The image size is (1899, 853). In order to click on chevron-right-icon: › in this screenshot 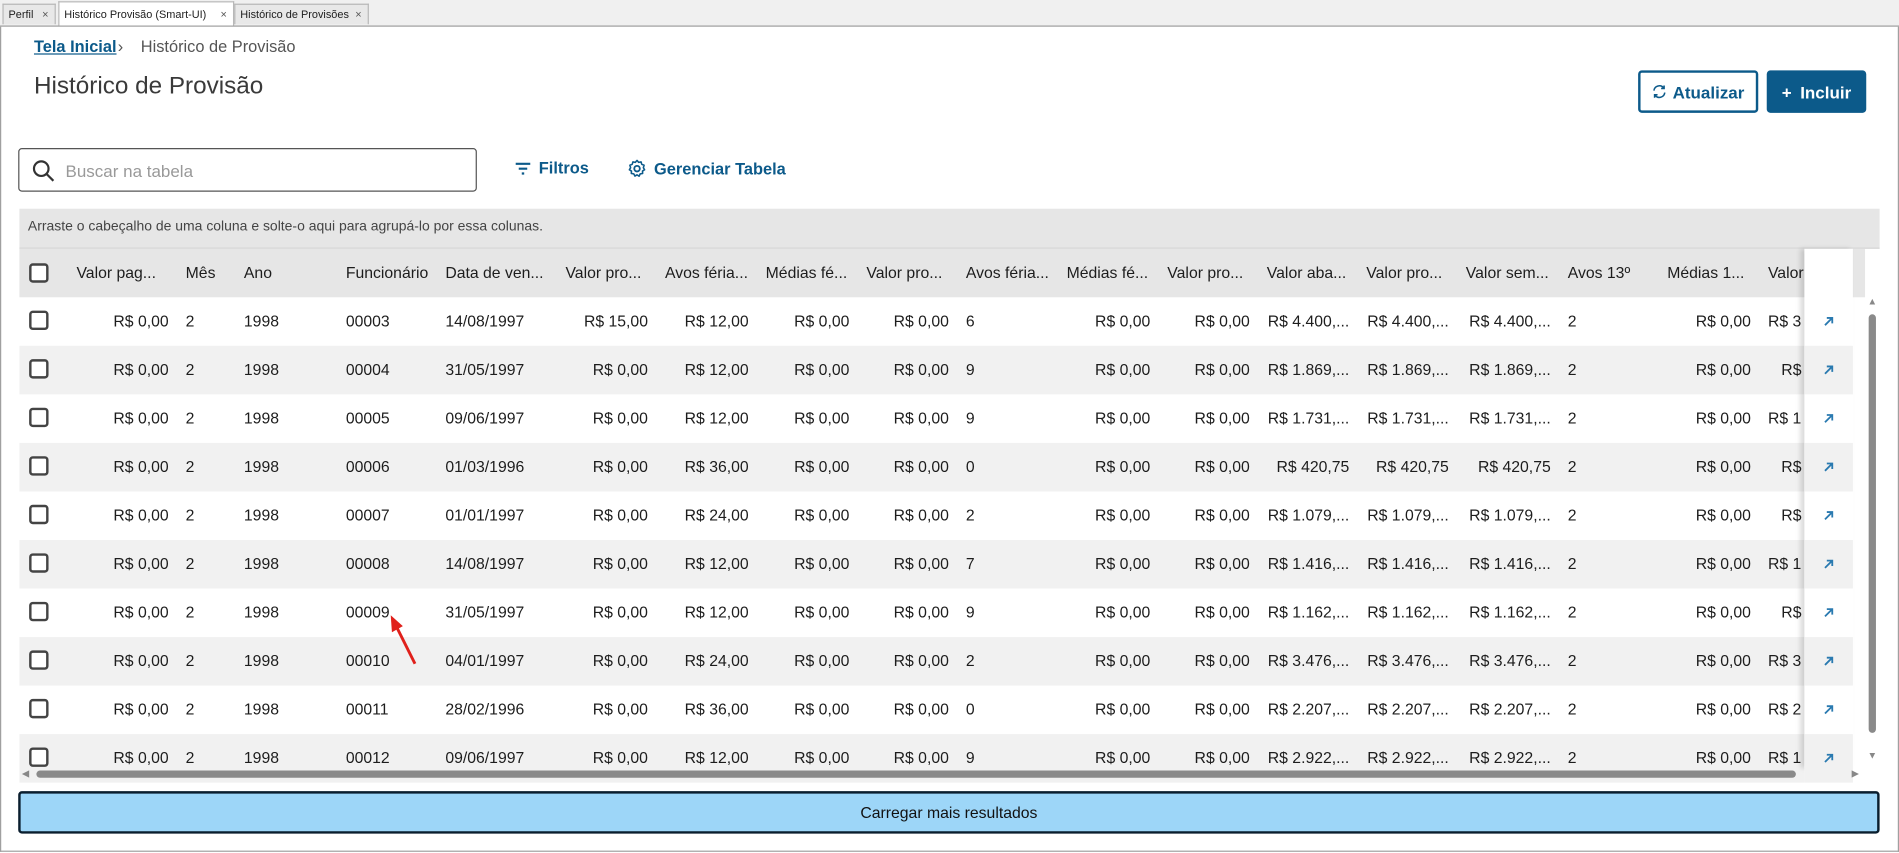, I will do `click(120, 46)`.